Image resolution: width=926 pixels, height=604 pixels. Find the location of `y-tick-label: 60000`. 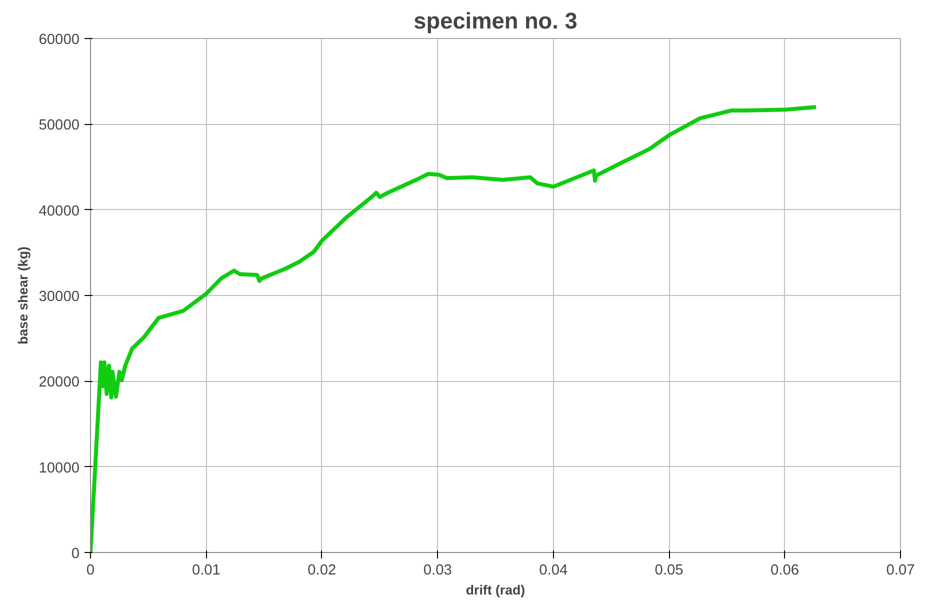

y-tick-label: 60000 is located at coordinates (59, 40).